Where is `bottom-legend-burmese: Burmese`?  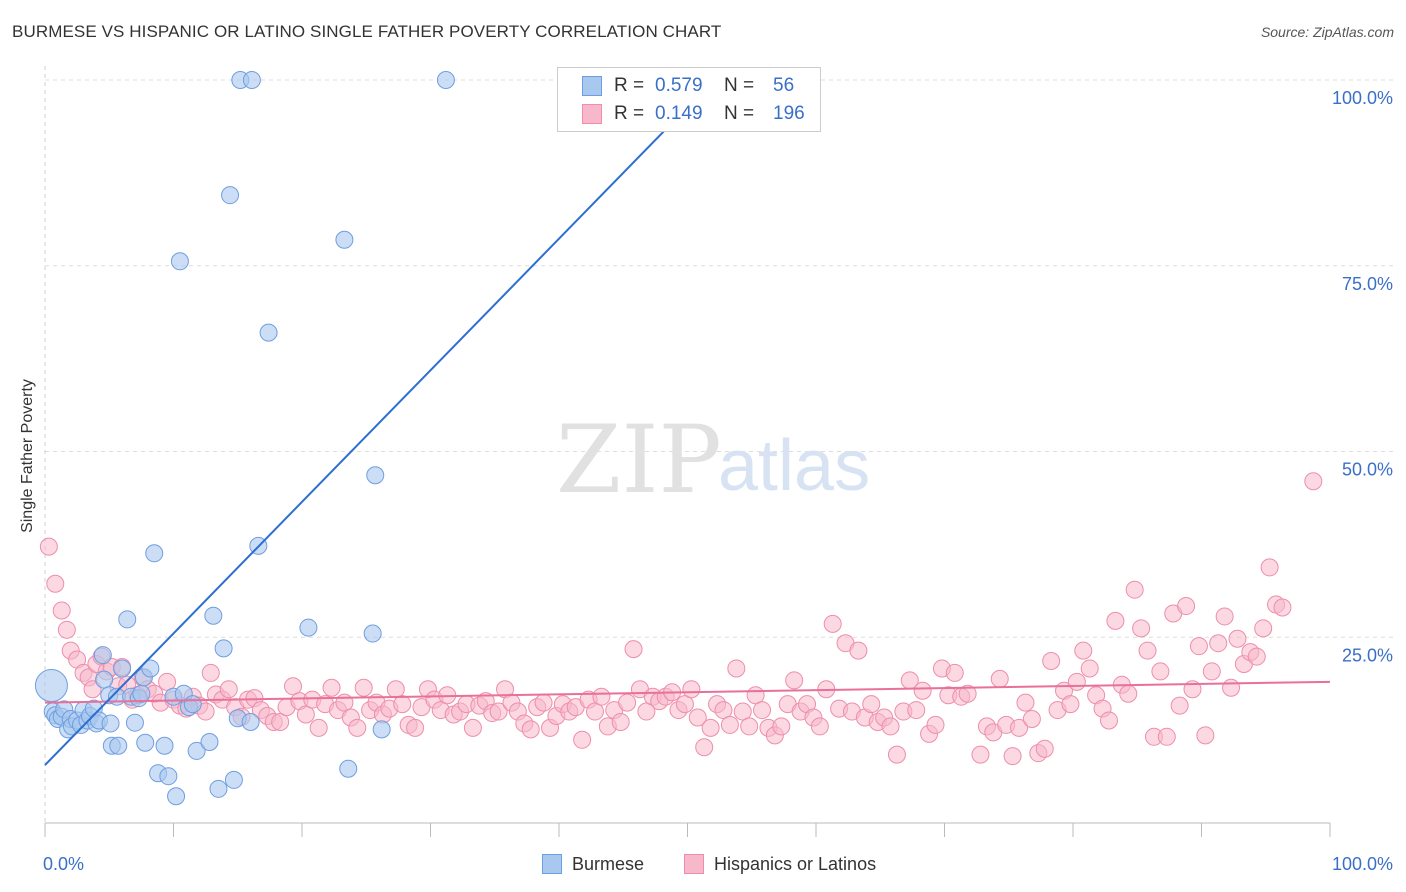
bottom-legend-burmese: Burmese is located at coordinates (593, 864).